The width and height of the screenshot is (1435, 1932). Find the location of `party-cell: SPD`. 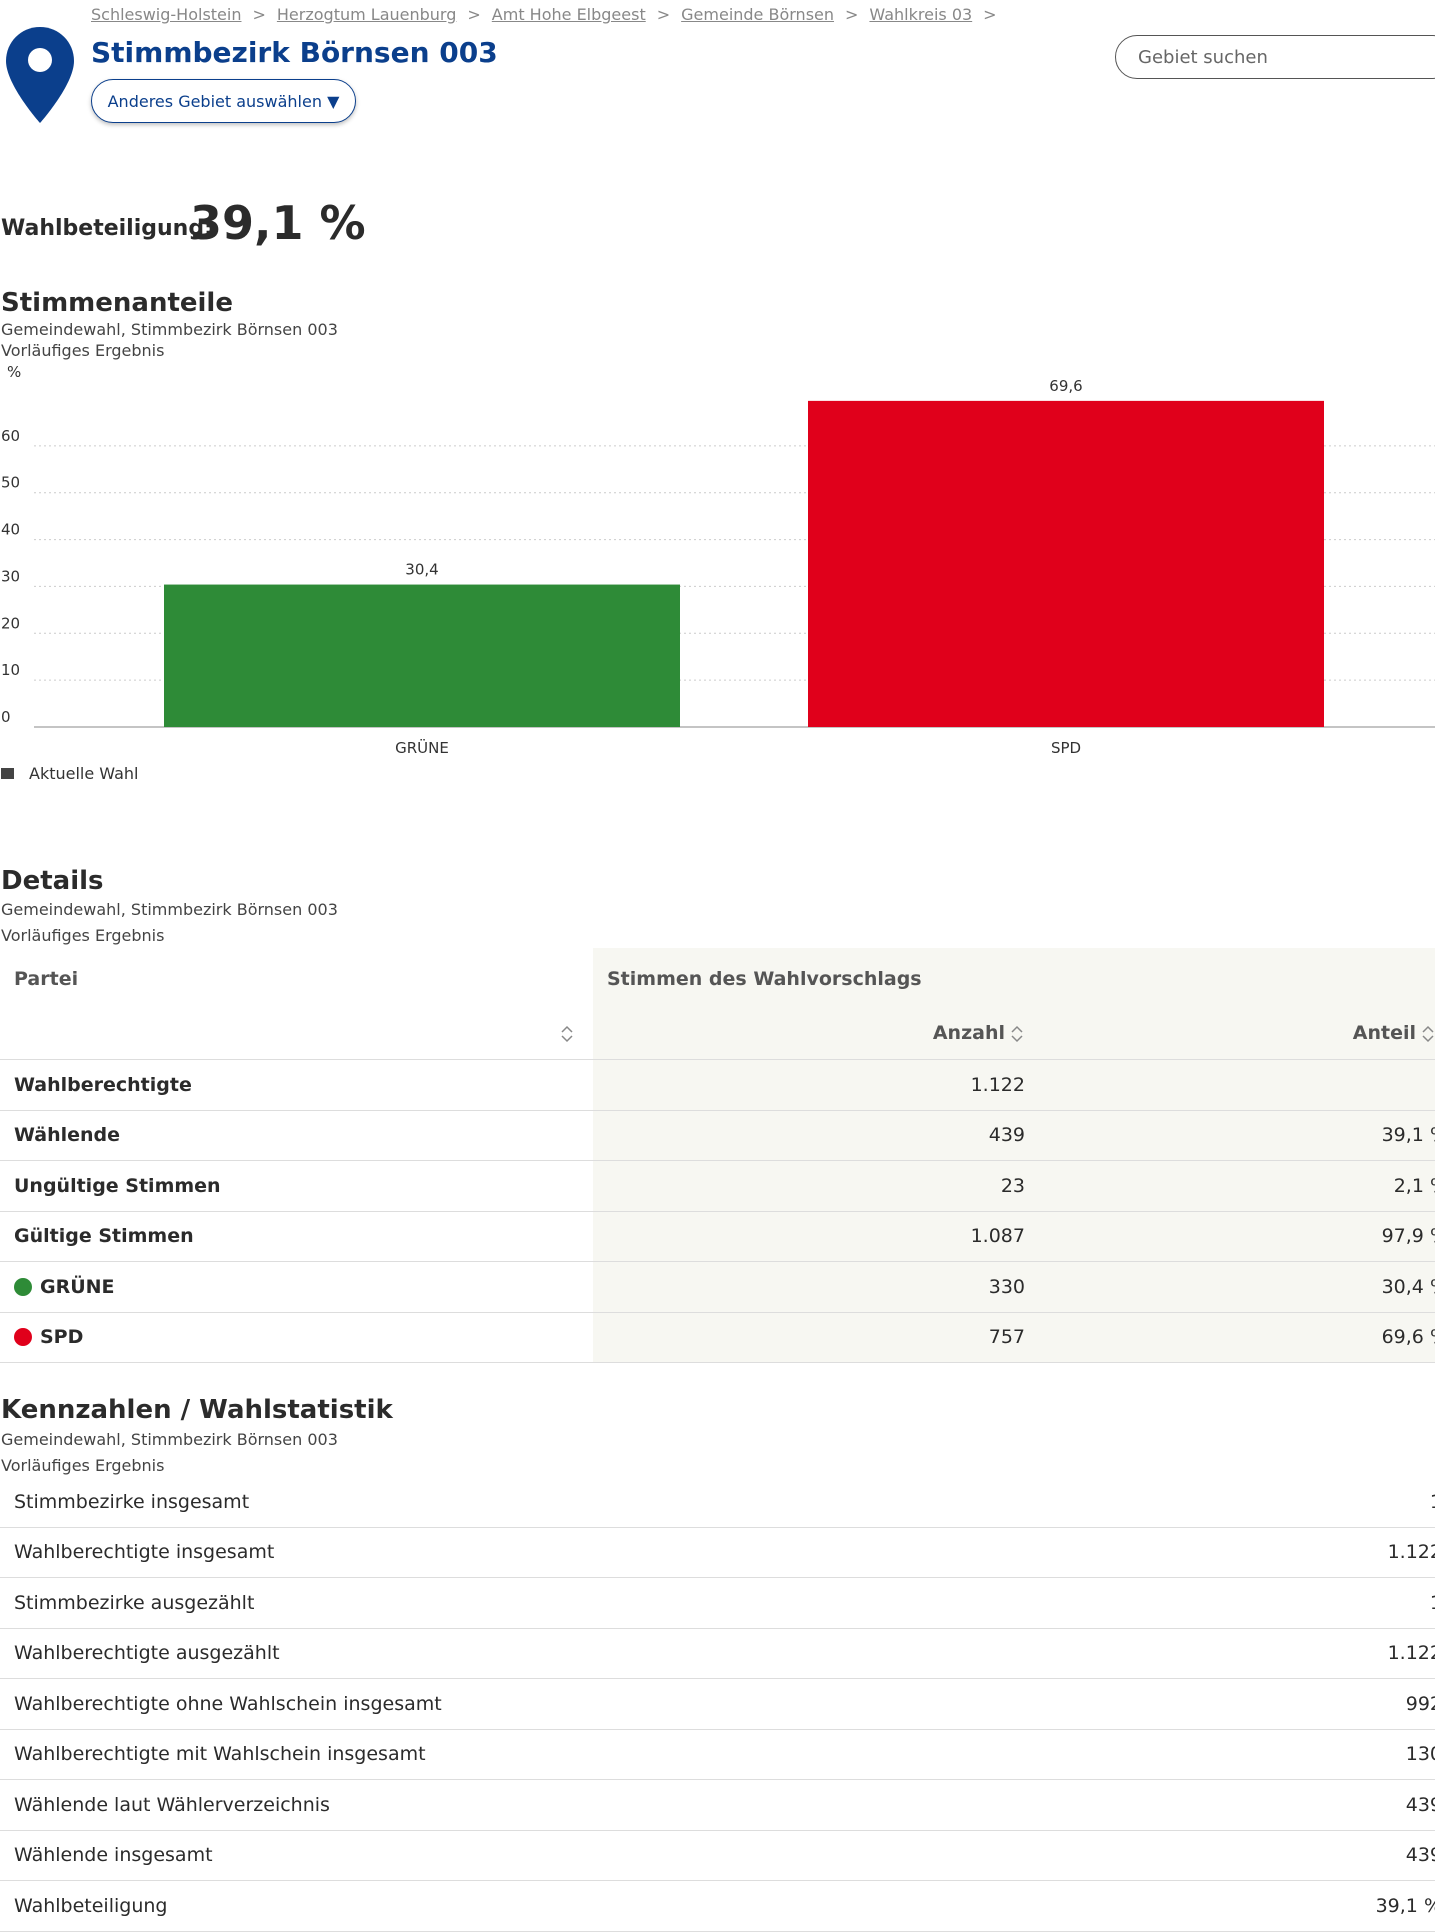

party-cell: SPD is located at coordinates (48, 1338).